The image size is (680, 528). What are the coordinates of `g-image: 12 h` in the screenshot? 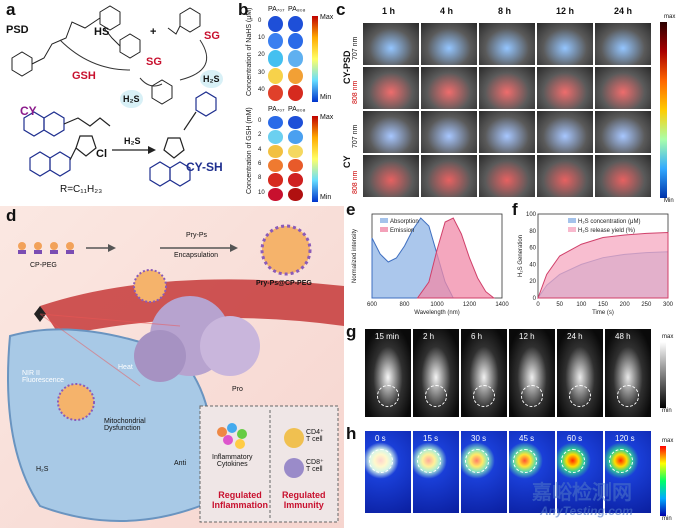 It's located at (532, 373).